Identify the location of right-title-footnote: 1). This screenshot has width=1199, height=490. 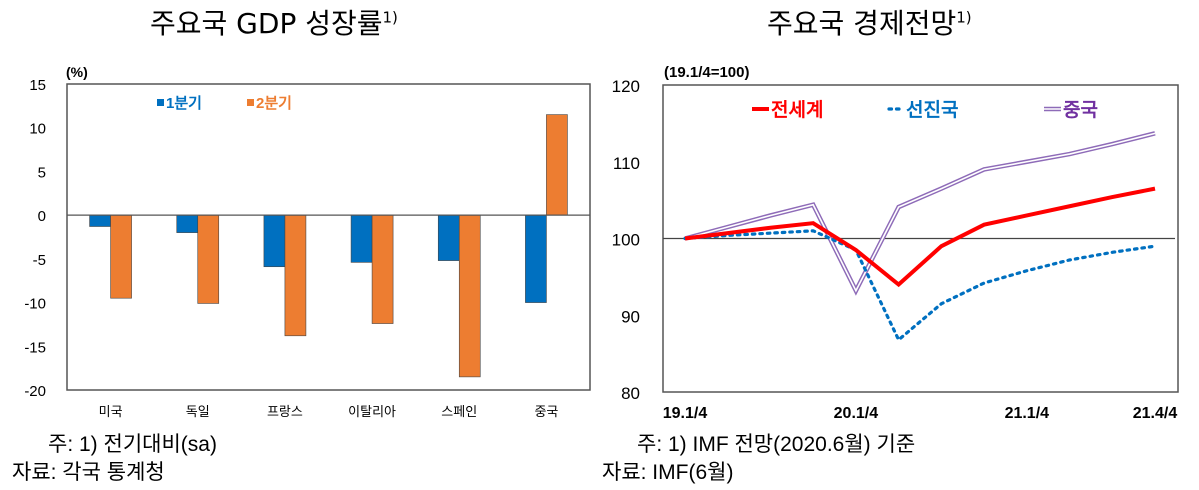
(964, 17).